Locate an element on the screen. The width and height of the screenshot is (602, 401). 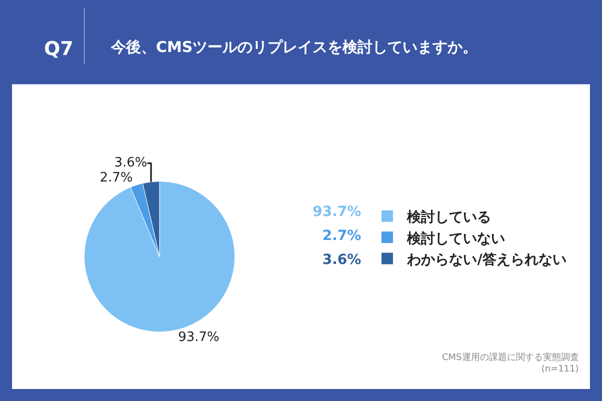
pie-slice is located at coordinates (159, 256).